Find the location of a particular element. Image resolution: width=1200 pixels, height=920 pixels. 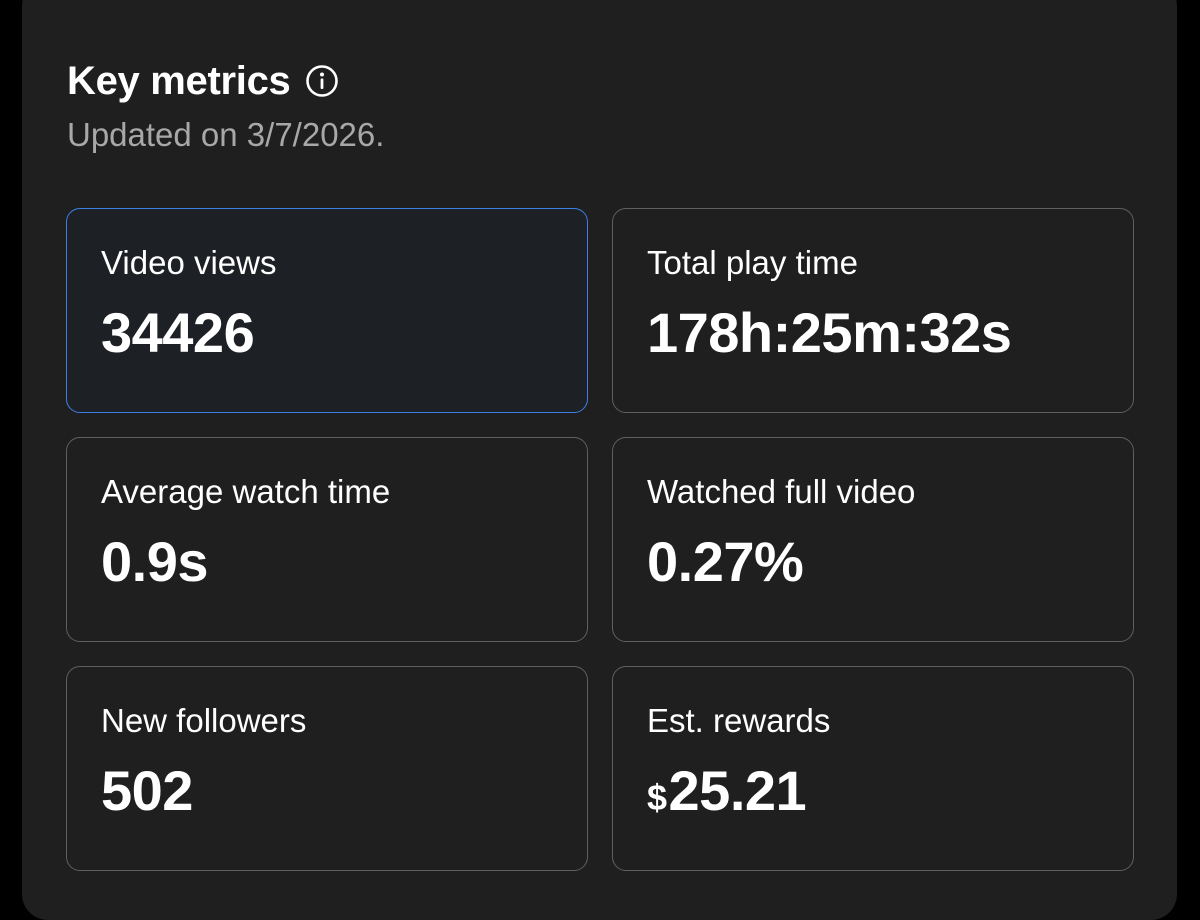

currency-symbol: $ is located at coordinates (657, 797).